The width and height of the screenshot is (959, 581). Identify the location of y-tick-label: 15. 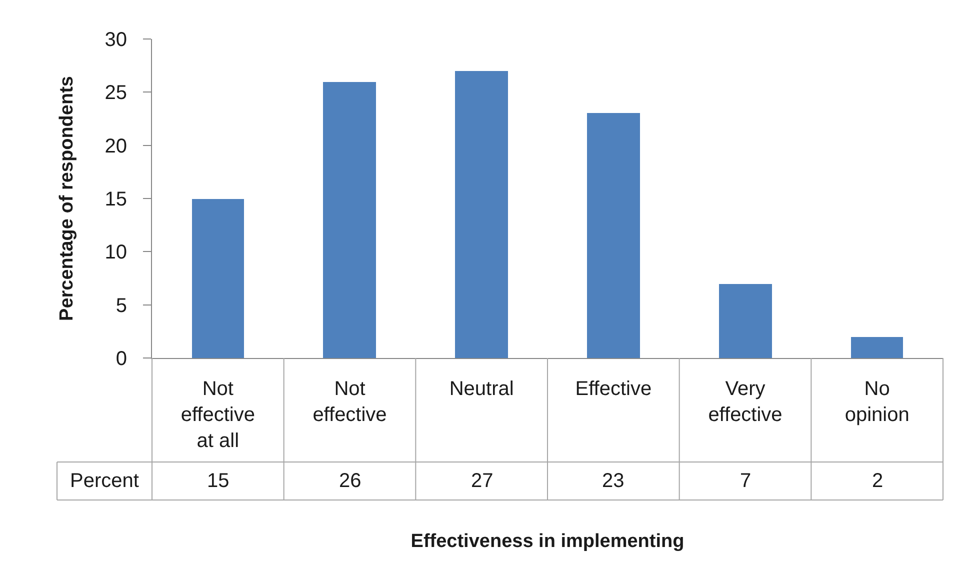
(115, 199).